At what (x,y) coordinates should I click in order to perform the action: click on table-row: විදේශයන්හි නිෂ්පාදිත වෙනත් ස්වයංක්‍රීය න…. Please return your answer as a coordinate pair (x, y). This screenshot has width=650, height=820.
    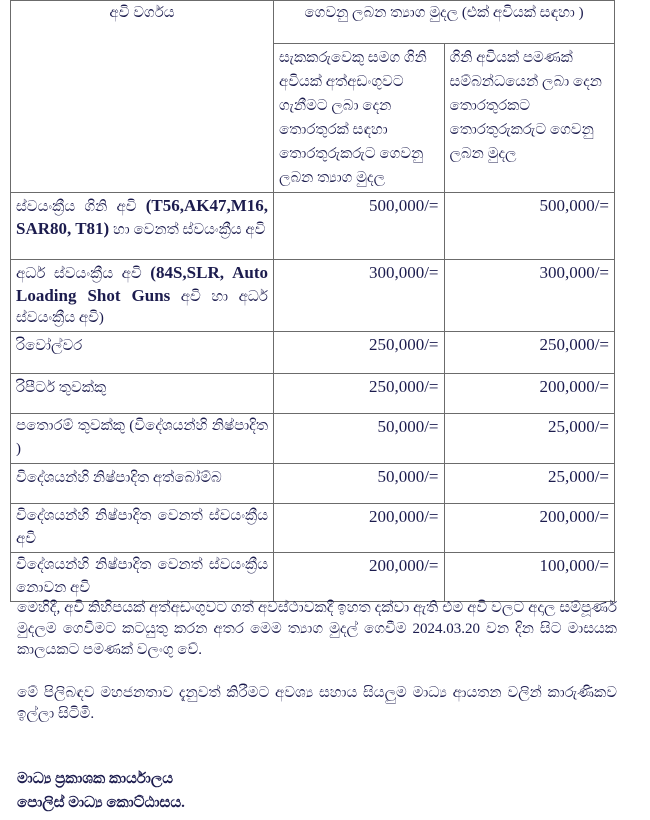
    Looking at the image, I should click on (312, 577).